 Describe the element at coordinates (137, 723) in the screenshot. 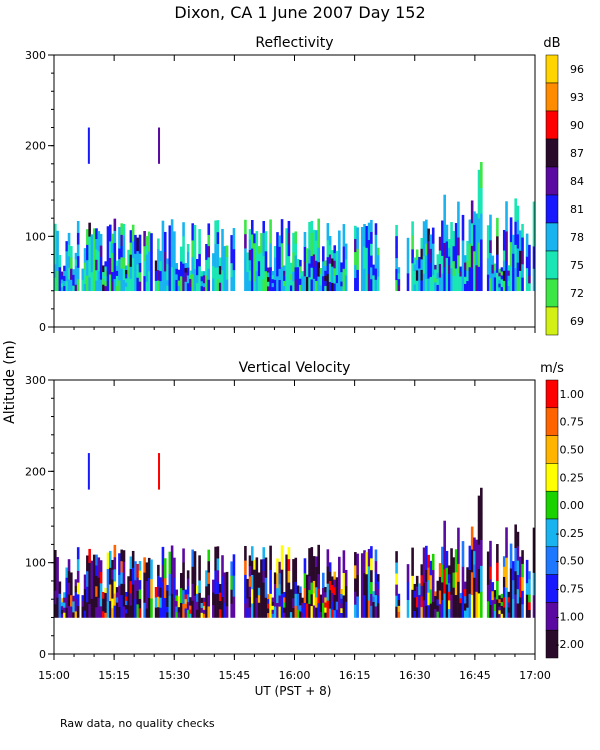

I see `footnote: Raw data, no quality checks` at that location.